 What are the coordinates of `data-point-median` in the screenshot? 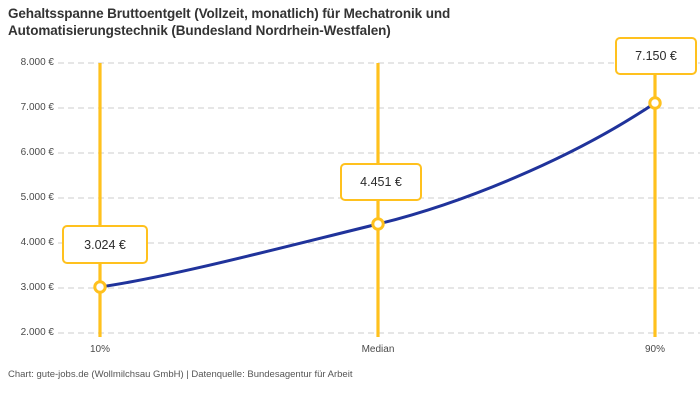 It's located at (378, 224).